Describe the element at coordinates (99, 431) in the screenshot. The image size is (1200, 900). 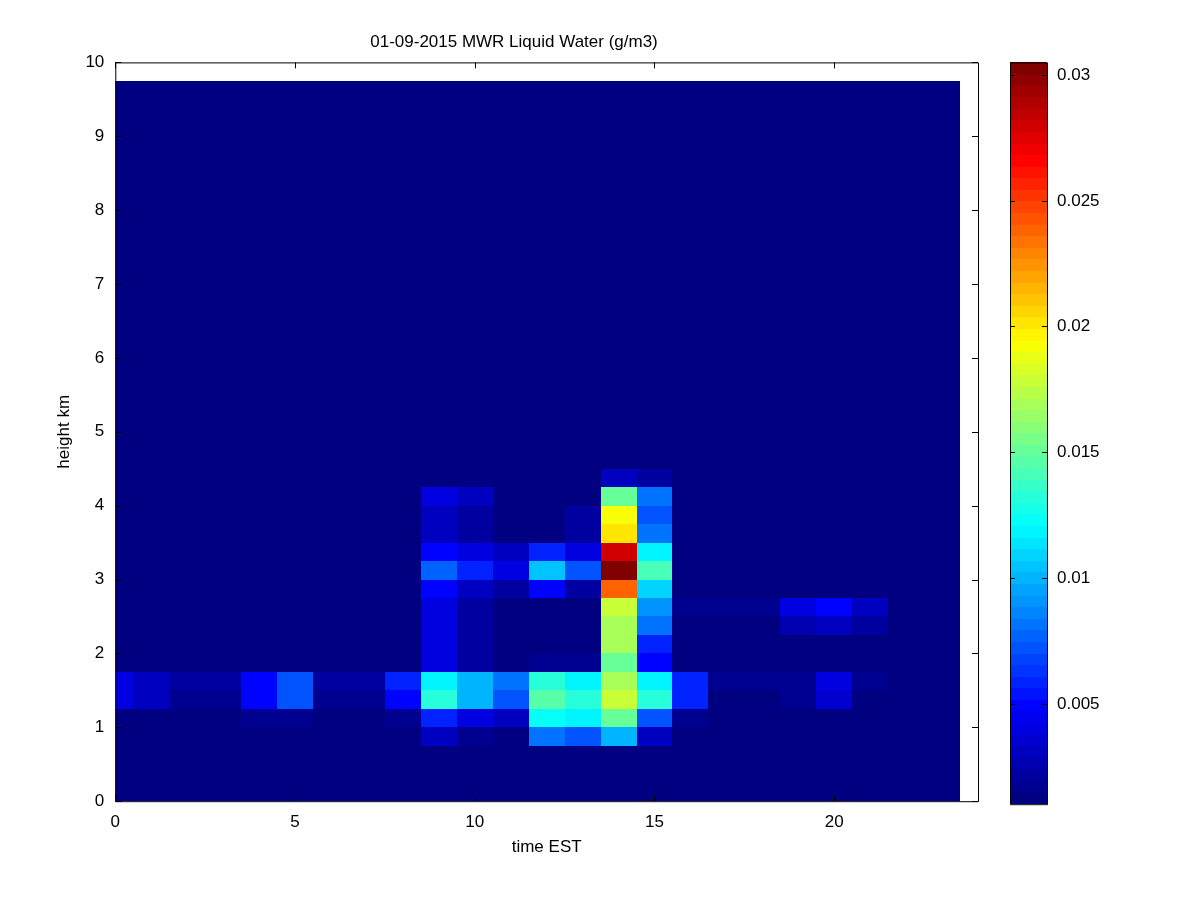
I see `y-tick-label: 5` at that location.